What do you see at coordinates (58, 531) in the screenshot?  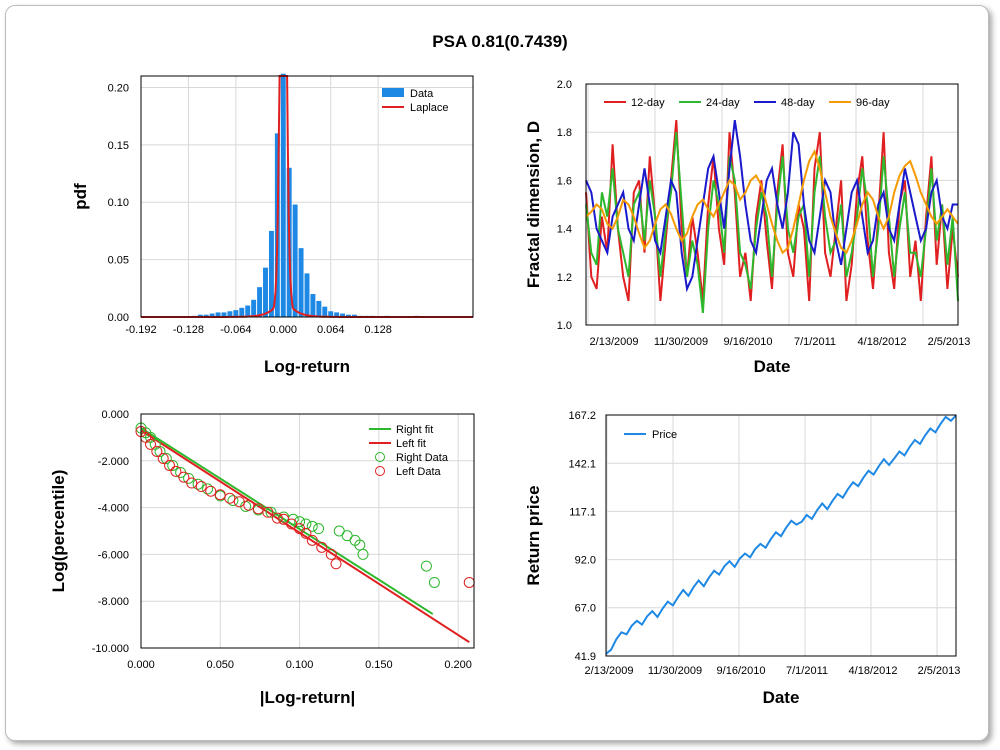 I see `y-axis-label: Log(percentile)` at bounding box center [58, 531].